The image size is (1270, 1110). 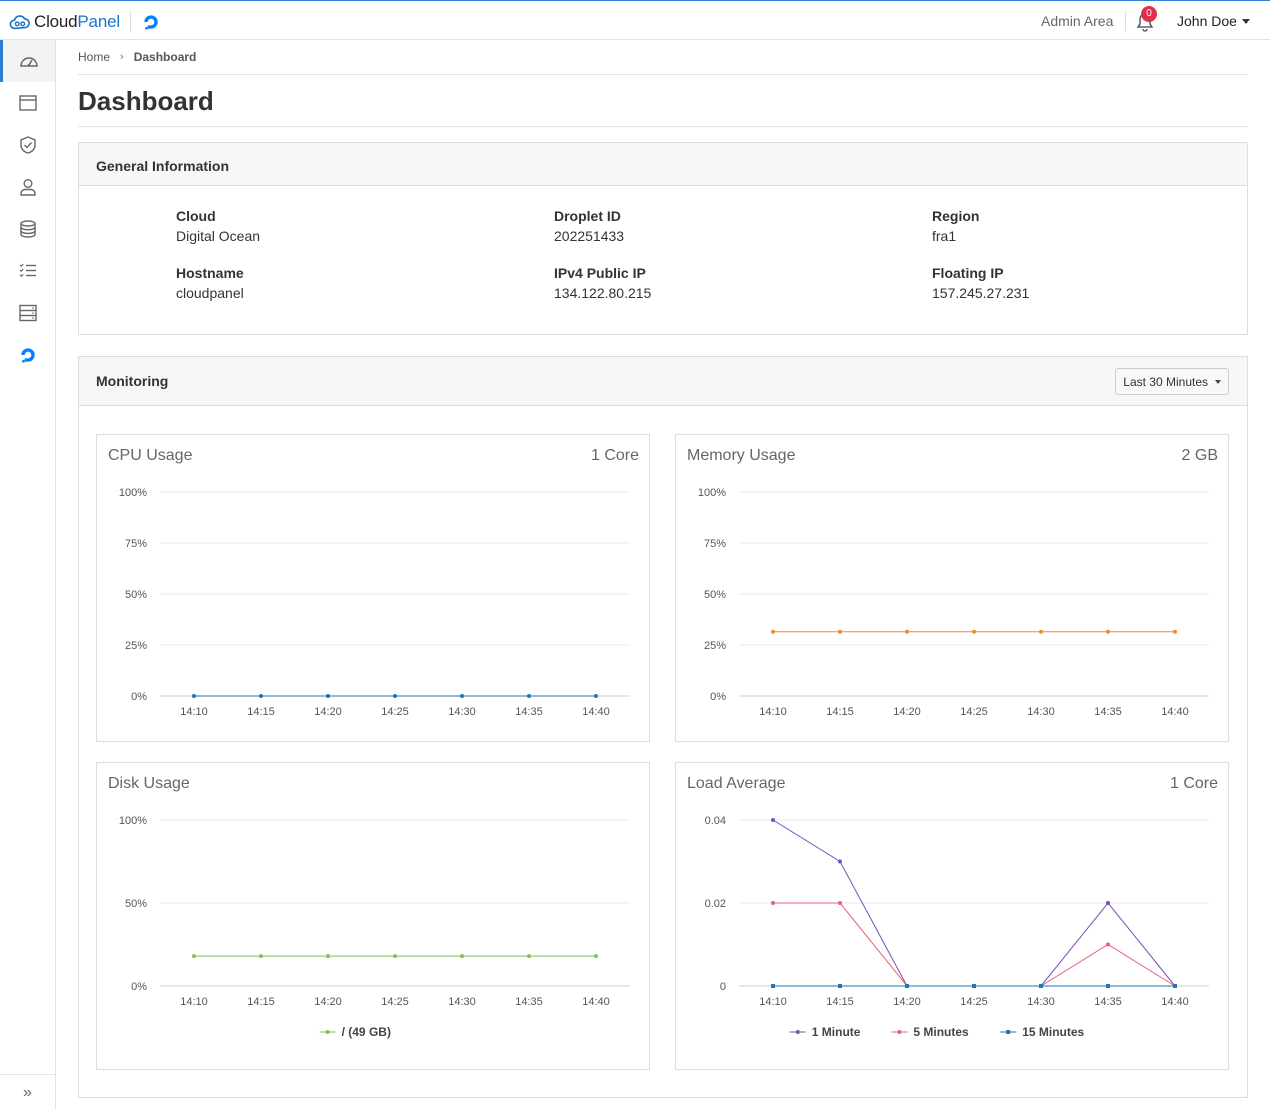 What do you see at coordinates (27, 187) in the screenshot?
I see `sidebar-item-users` at bounding box center [27, 187].